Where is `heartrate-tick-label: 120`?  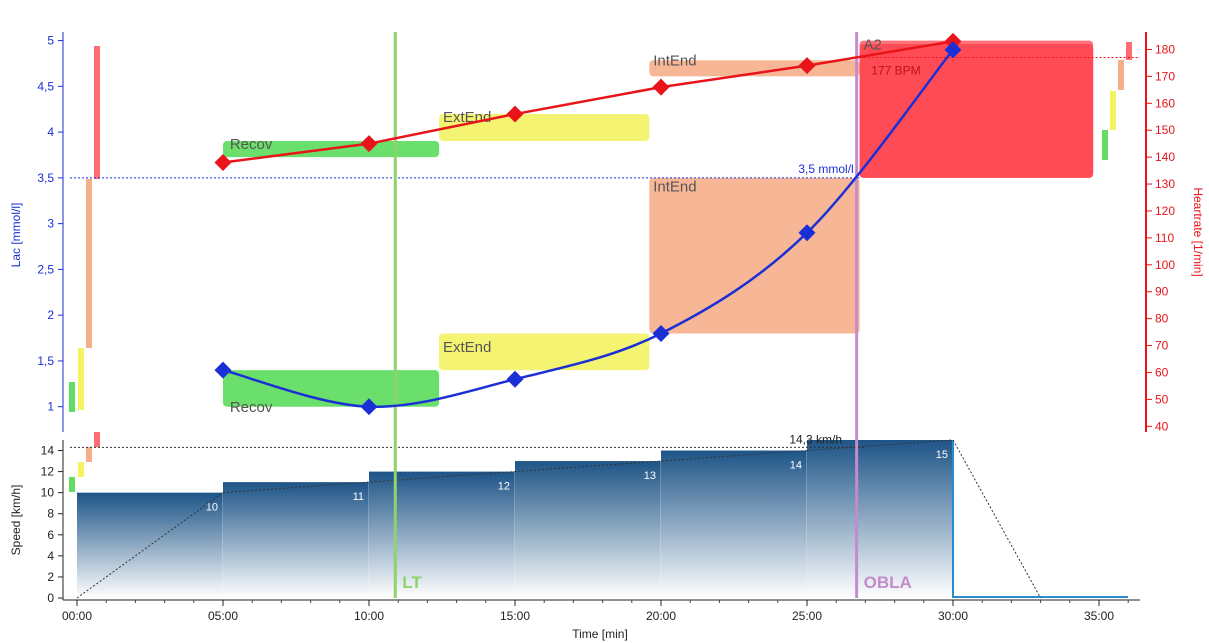
heartrate-tick-label: 120 is located at coordinates (1165, 211).